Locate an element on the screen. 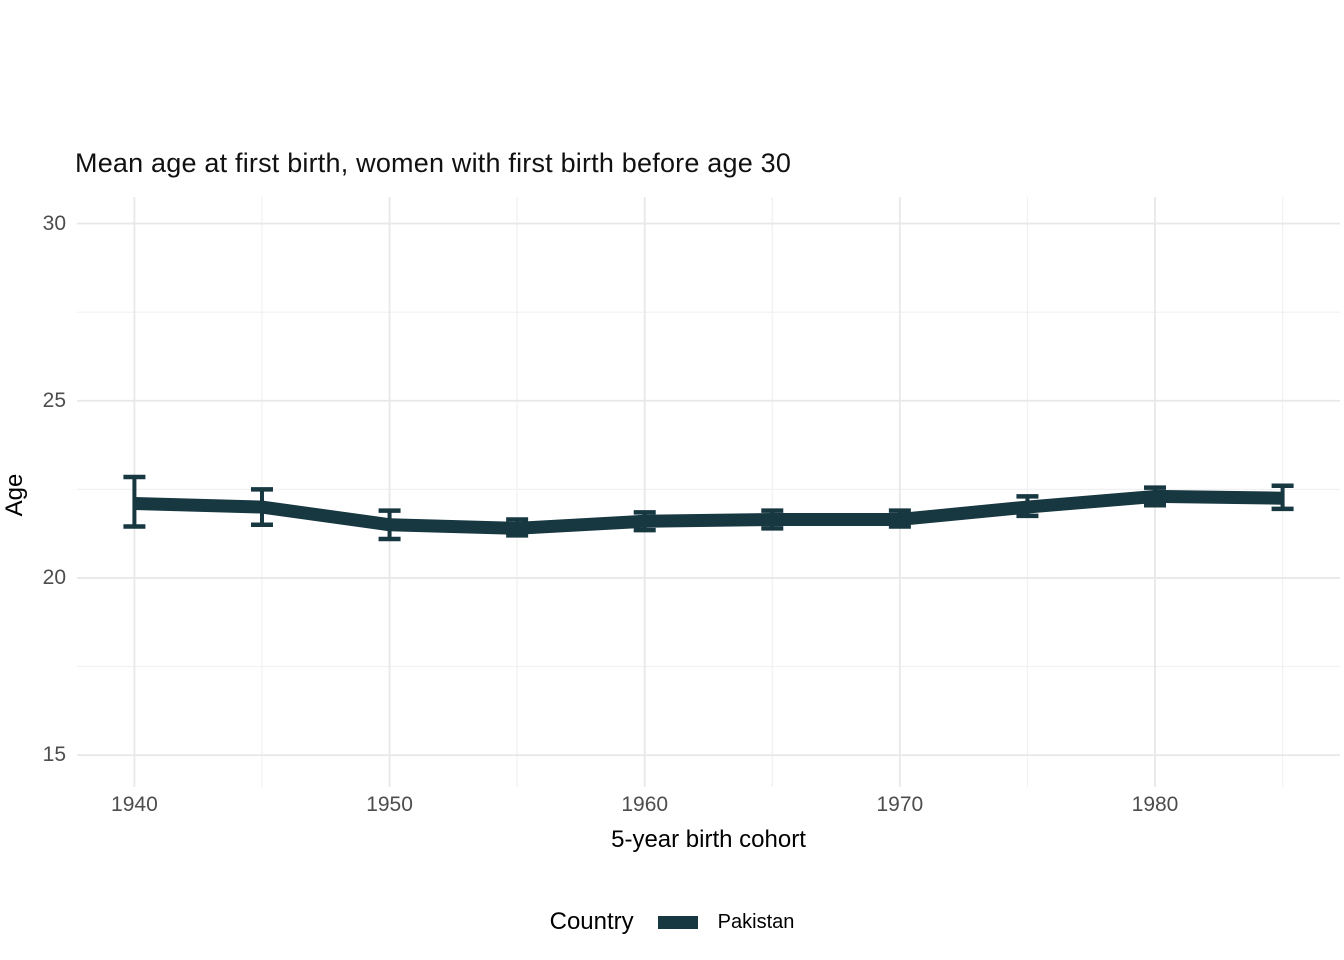 The width and height of the screenshot is (1344, 960). x-tick-label: 1940 is located at coordinates (134, 804).